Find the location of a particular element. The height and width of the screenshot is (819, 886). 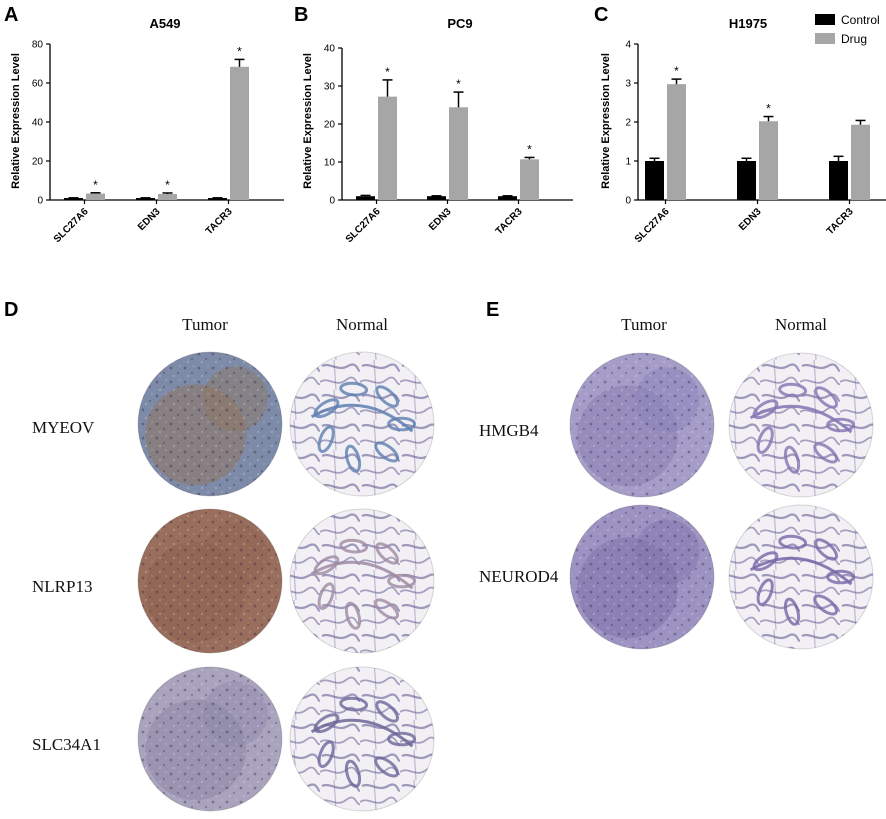

panel-letter-d: D is located at coordinates (11, 310).